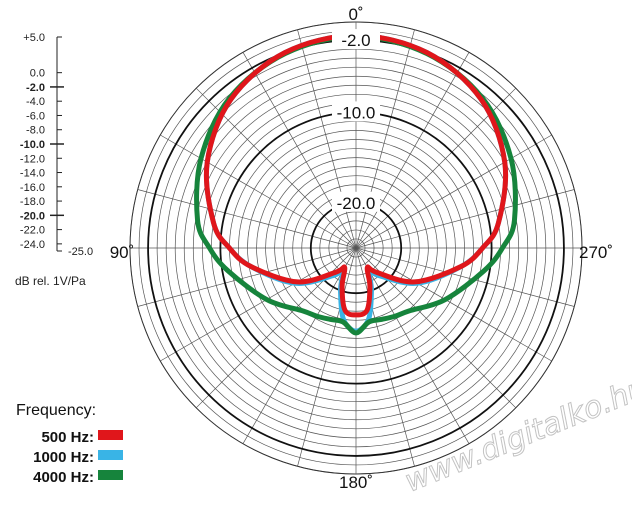 The width and height of the screenshot is (632, 520). Describe the element at coordinates (32, 145) in the screenshot. I see `scale-tick-label: -10.0` at that location.